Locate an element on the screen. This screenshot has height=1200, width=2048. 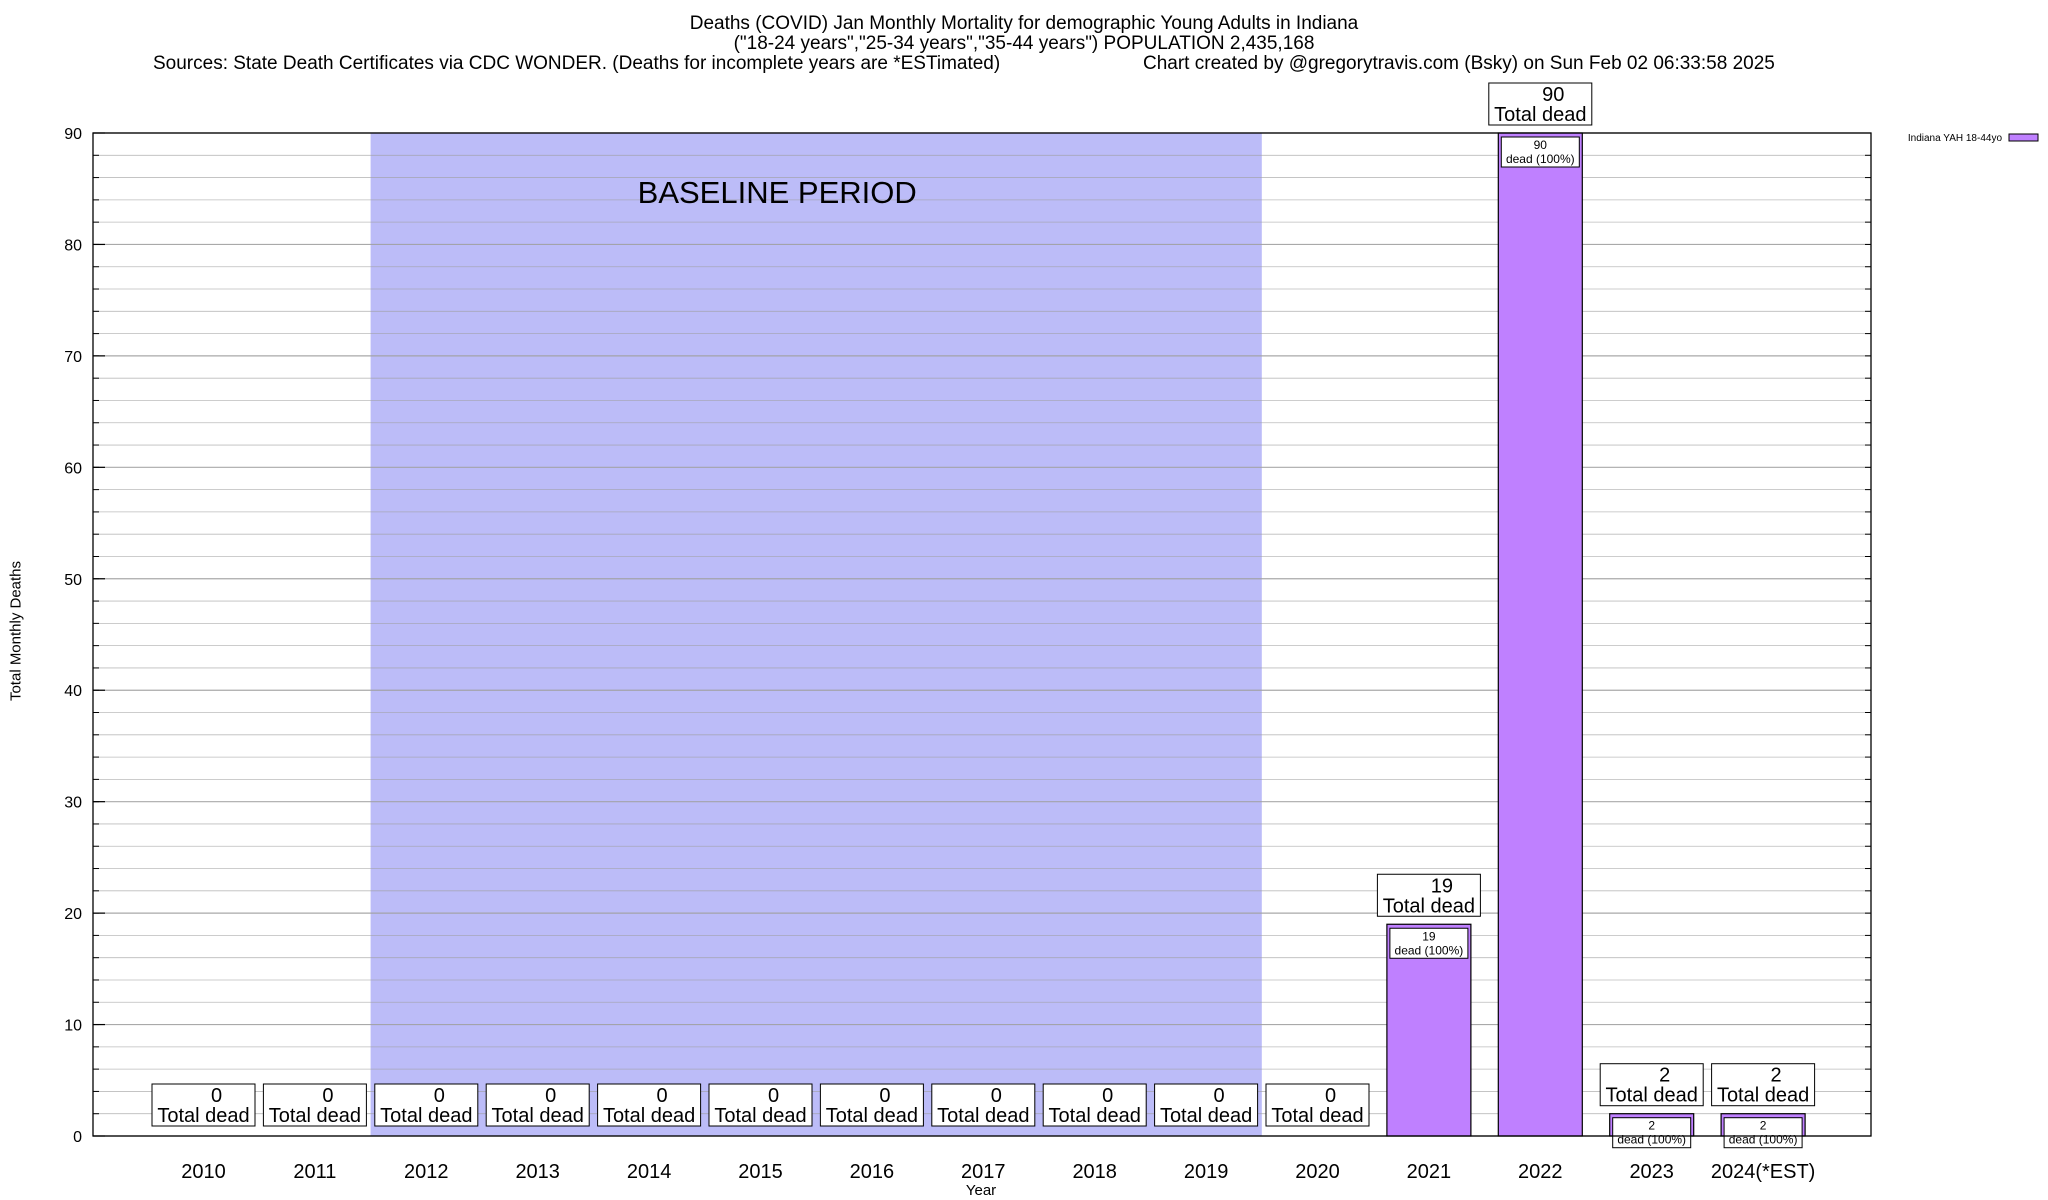
y-tick-label: 90 is located at coordinates (73, 134).